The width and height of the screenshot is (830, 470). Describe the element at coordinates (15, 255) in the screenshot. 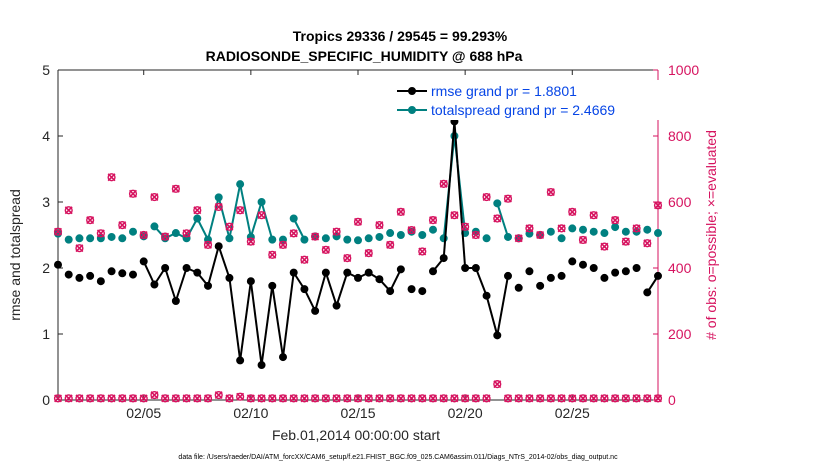

I see `y-axis-label: rmse and totalspread` at that location.